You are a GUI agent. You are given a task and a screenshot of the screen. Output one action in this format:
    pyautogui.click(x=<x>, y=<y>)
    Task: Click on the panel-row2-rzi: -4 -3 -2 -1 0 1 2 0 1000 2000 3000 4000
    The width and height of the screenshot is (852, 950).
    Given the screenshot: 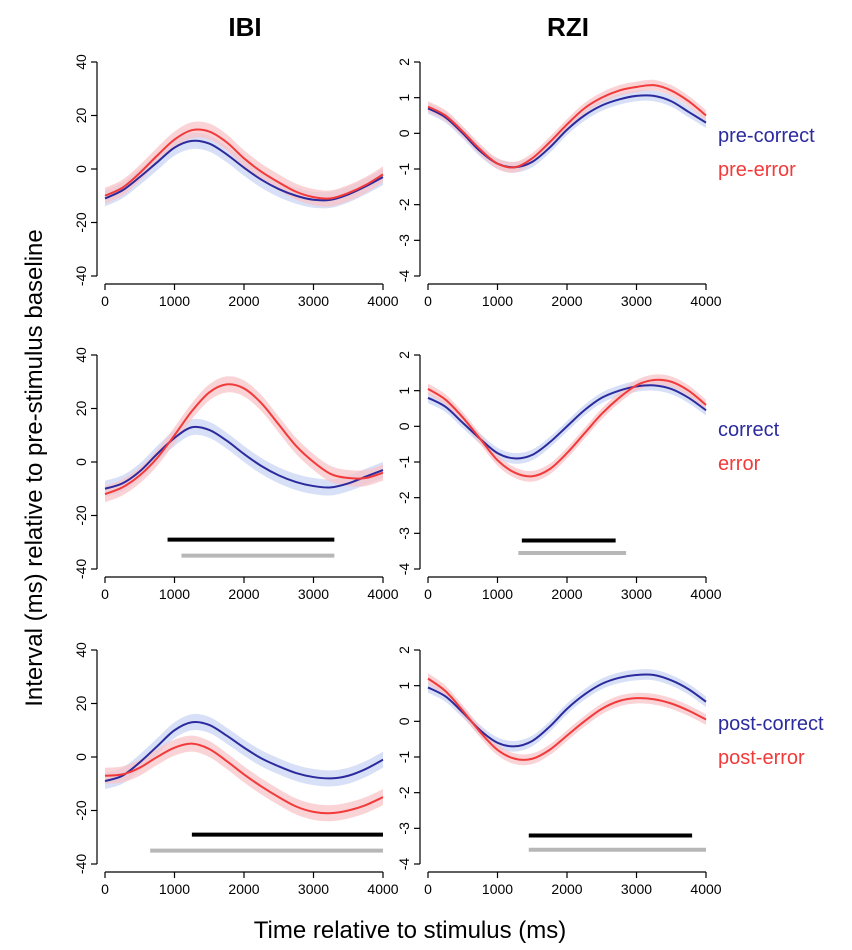 What is the action you would take?
    pyautogui.click(x=559, y=476)
    